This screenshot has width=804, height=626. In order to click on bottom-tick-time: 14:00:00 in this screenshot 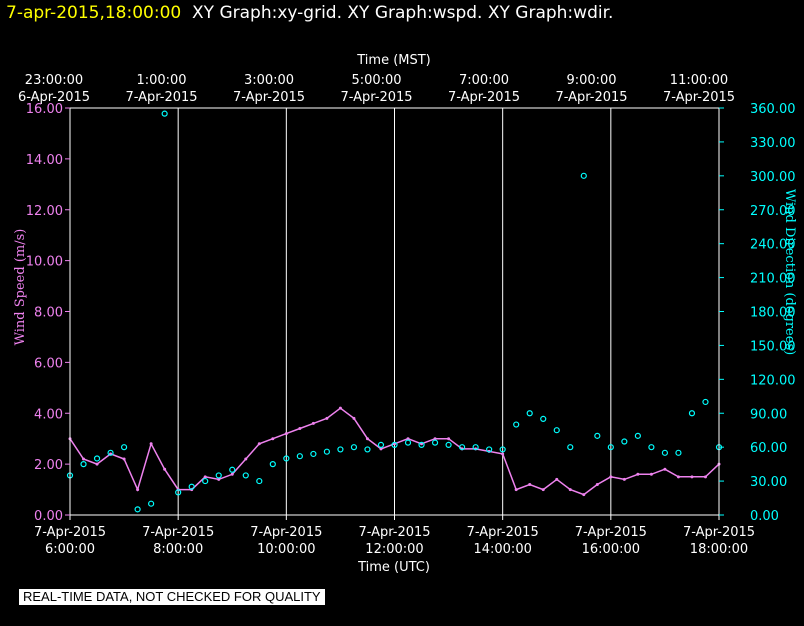, I will do `click(502, 549)`.